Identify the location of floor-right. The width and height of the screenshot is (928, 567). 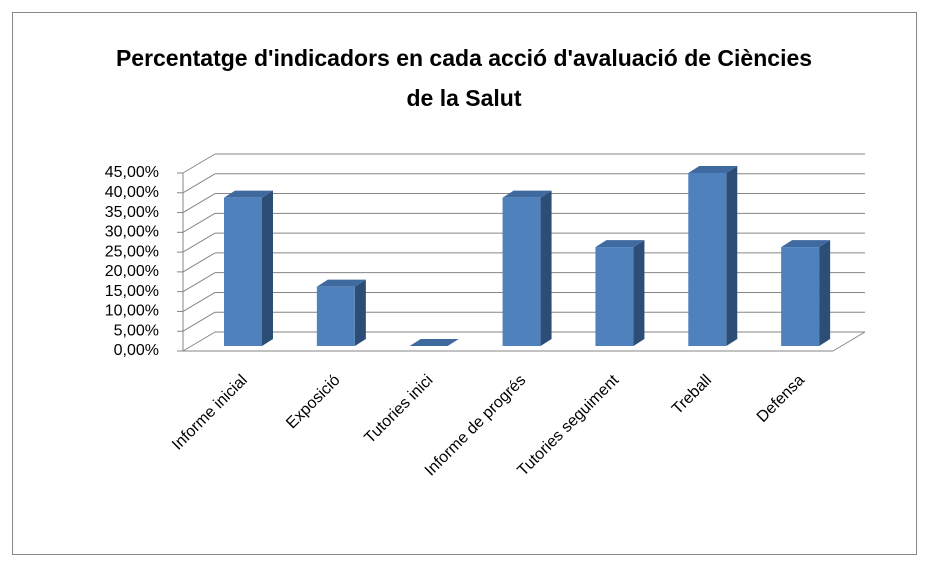
(849, 341).